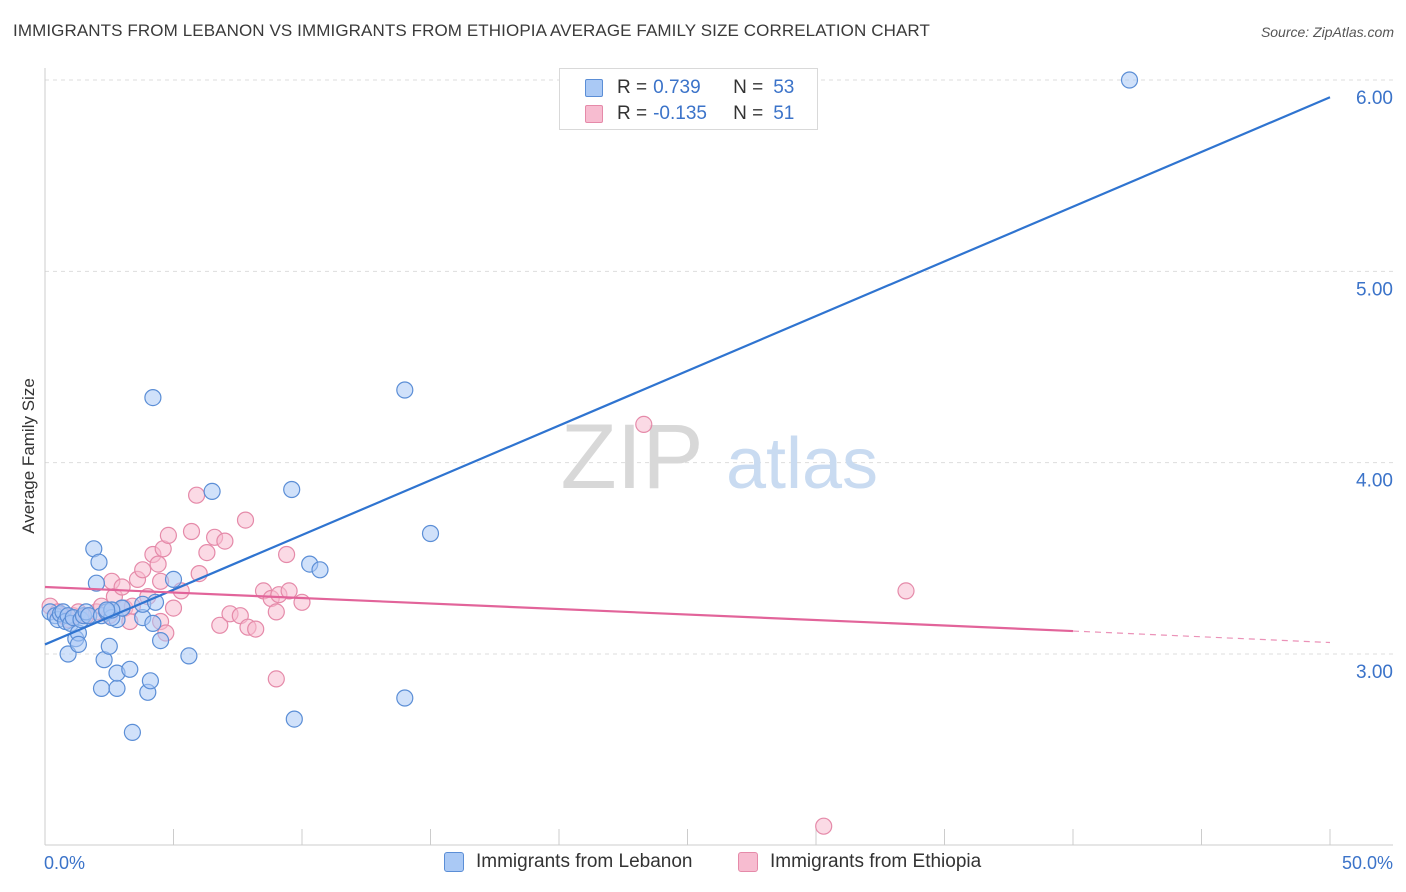 The height and width of the screenshot is (892, 1406). I want to click on x-tick-label-left: 0.0%, so click(64, 863).